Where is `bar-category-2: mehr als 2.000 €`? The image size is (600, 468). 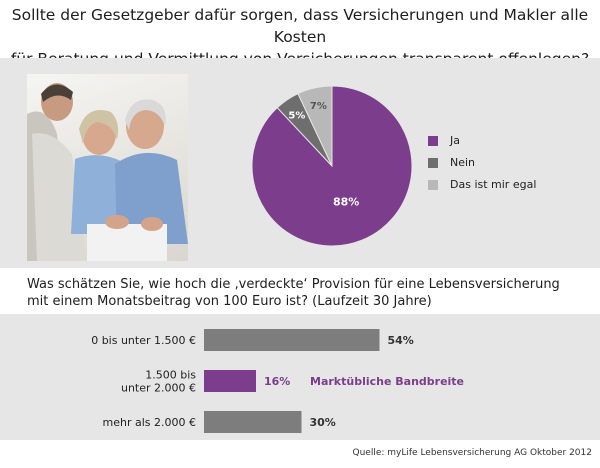 bar-category-2: mehr als 2.000 € is located at coordinates (149, 422).